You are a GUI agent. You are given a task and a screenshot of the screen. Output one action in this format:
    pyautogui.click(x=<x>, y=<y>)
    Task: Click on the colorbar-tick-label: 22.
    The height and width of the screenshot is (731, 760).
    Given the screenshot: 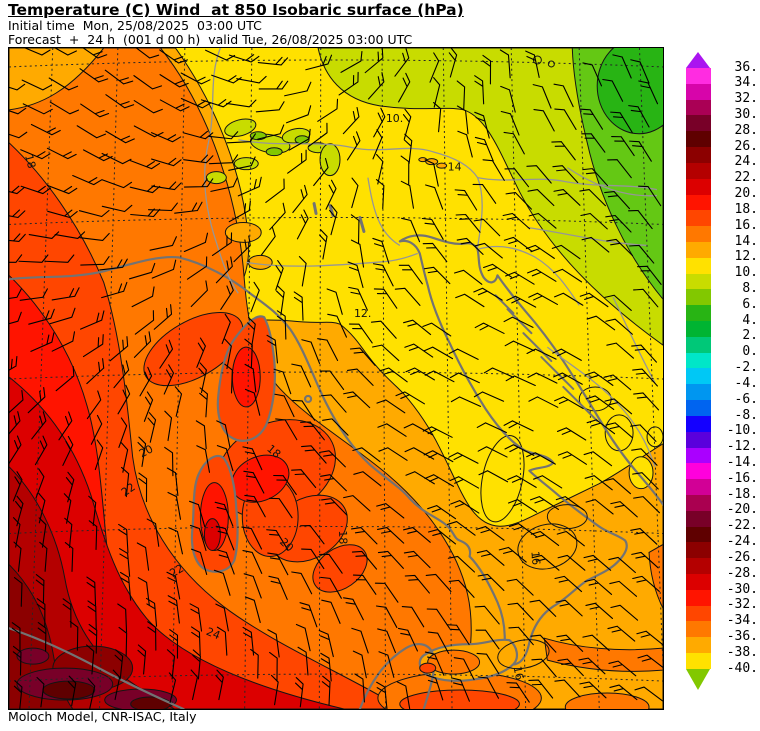 What is the action you would take?
    pyautogui.click(x=746, y=178)
    